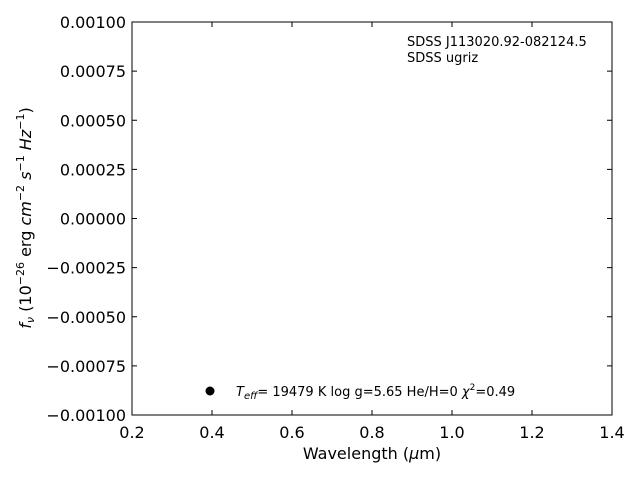 Image resolution: width=640 pixels, height=480 pixels. Describe the element at coordinates (291, 432) in the screenshot. I see `x-tick-label: 0.6` at that location.